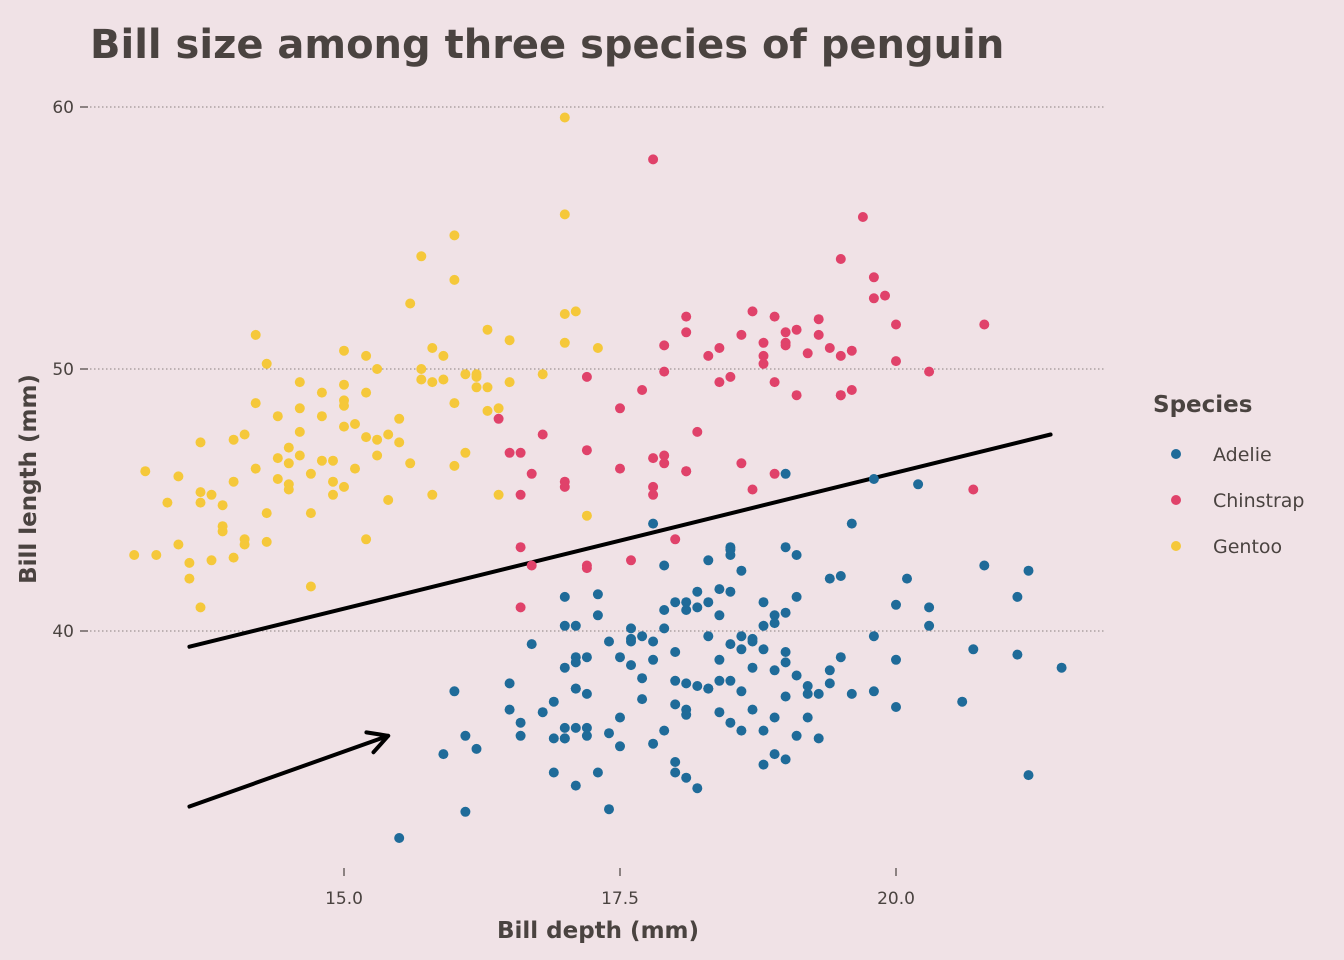 The image size is (1344, 960). Describe the element at coordinates (1202, 405) in the screenshot. I see `legend-title: Species` at that location.